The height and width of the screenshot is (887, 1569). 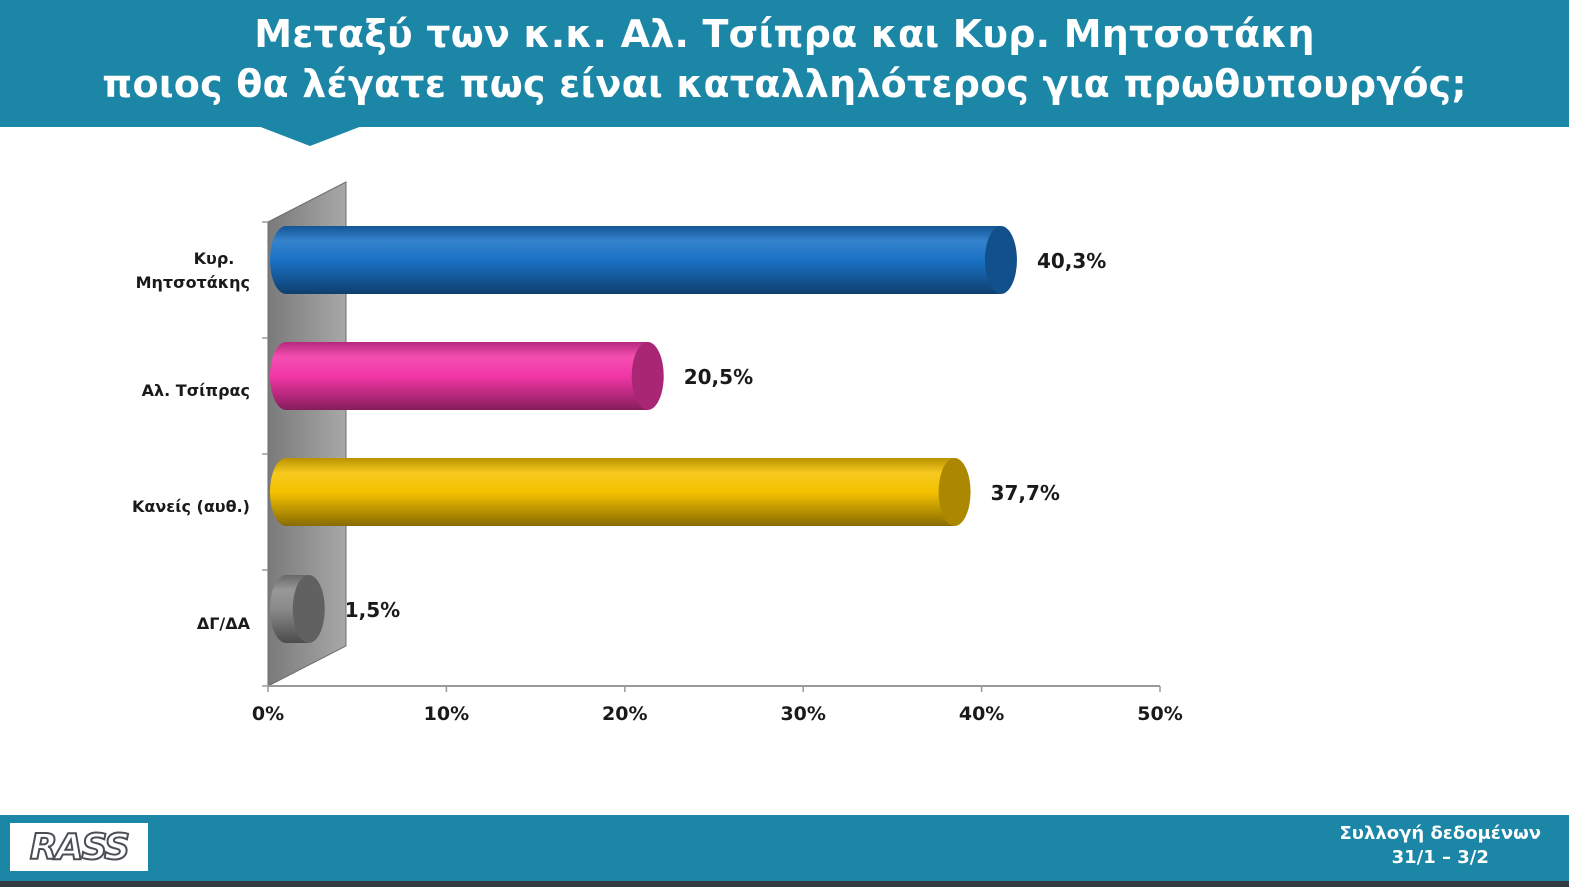 I want to click on rass-logo: RASS, so click(x=79, y=847).